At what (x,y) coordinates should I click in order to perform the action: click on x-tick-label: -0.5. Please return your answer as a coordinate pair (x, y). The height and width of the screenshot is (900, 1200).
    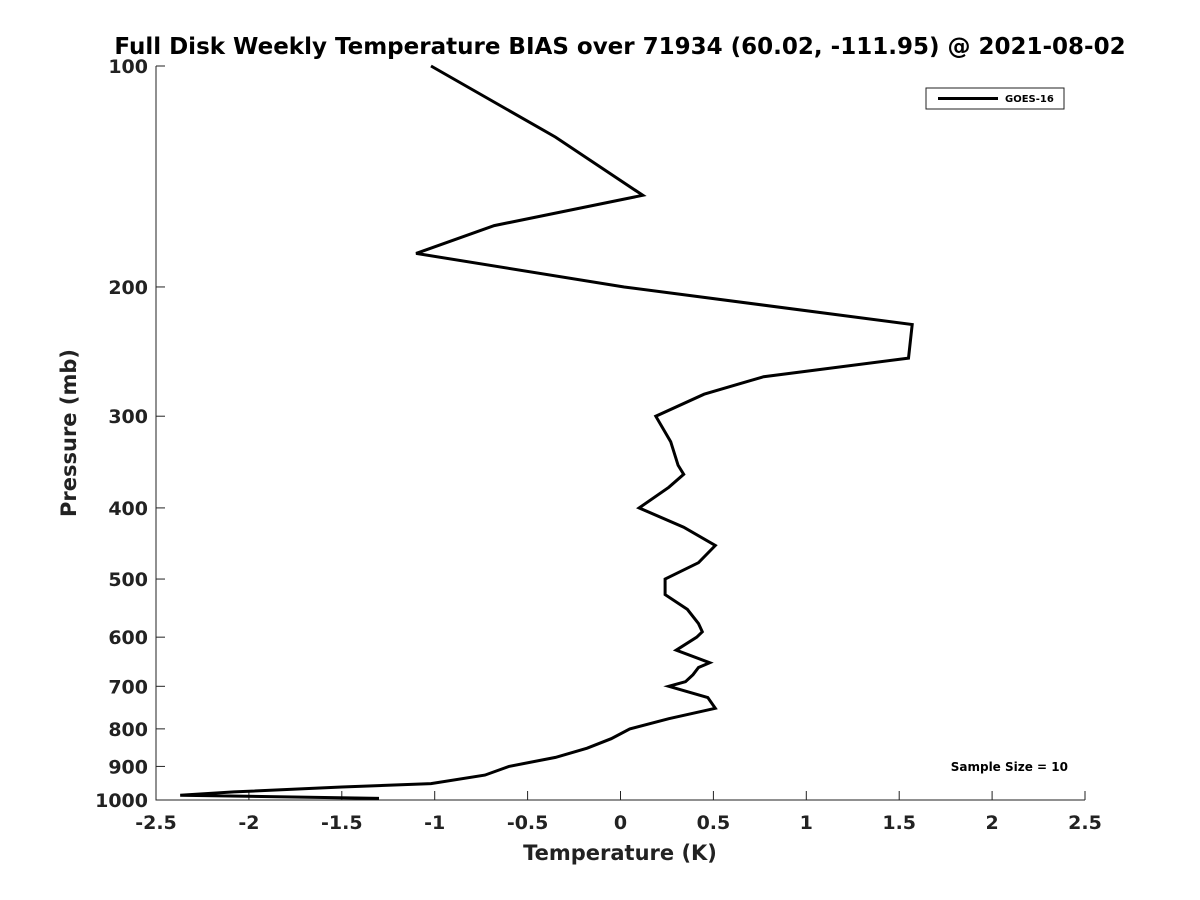
    Looking at the image, I should click on (528, 823).